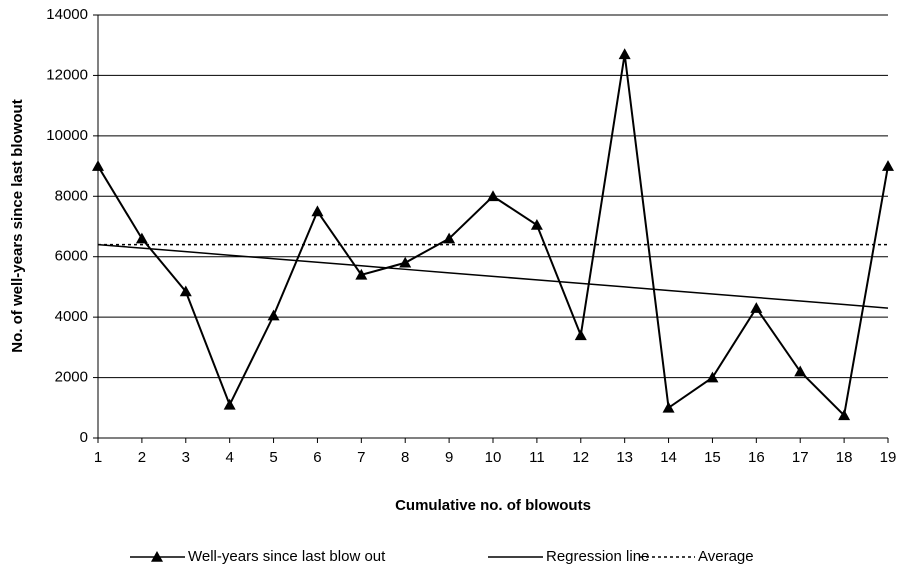 This screenshot has height=571, width=907. I want to click on x-tick-label: 18, so click(844, 457).